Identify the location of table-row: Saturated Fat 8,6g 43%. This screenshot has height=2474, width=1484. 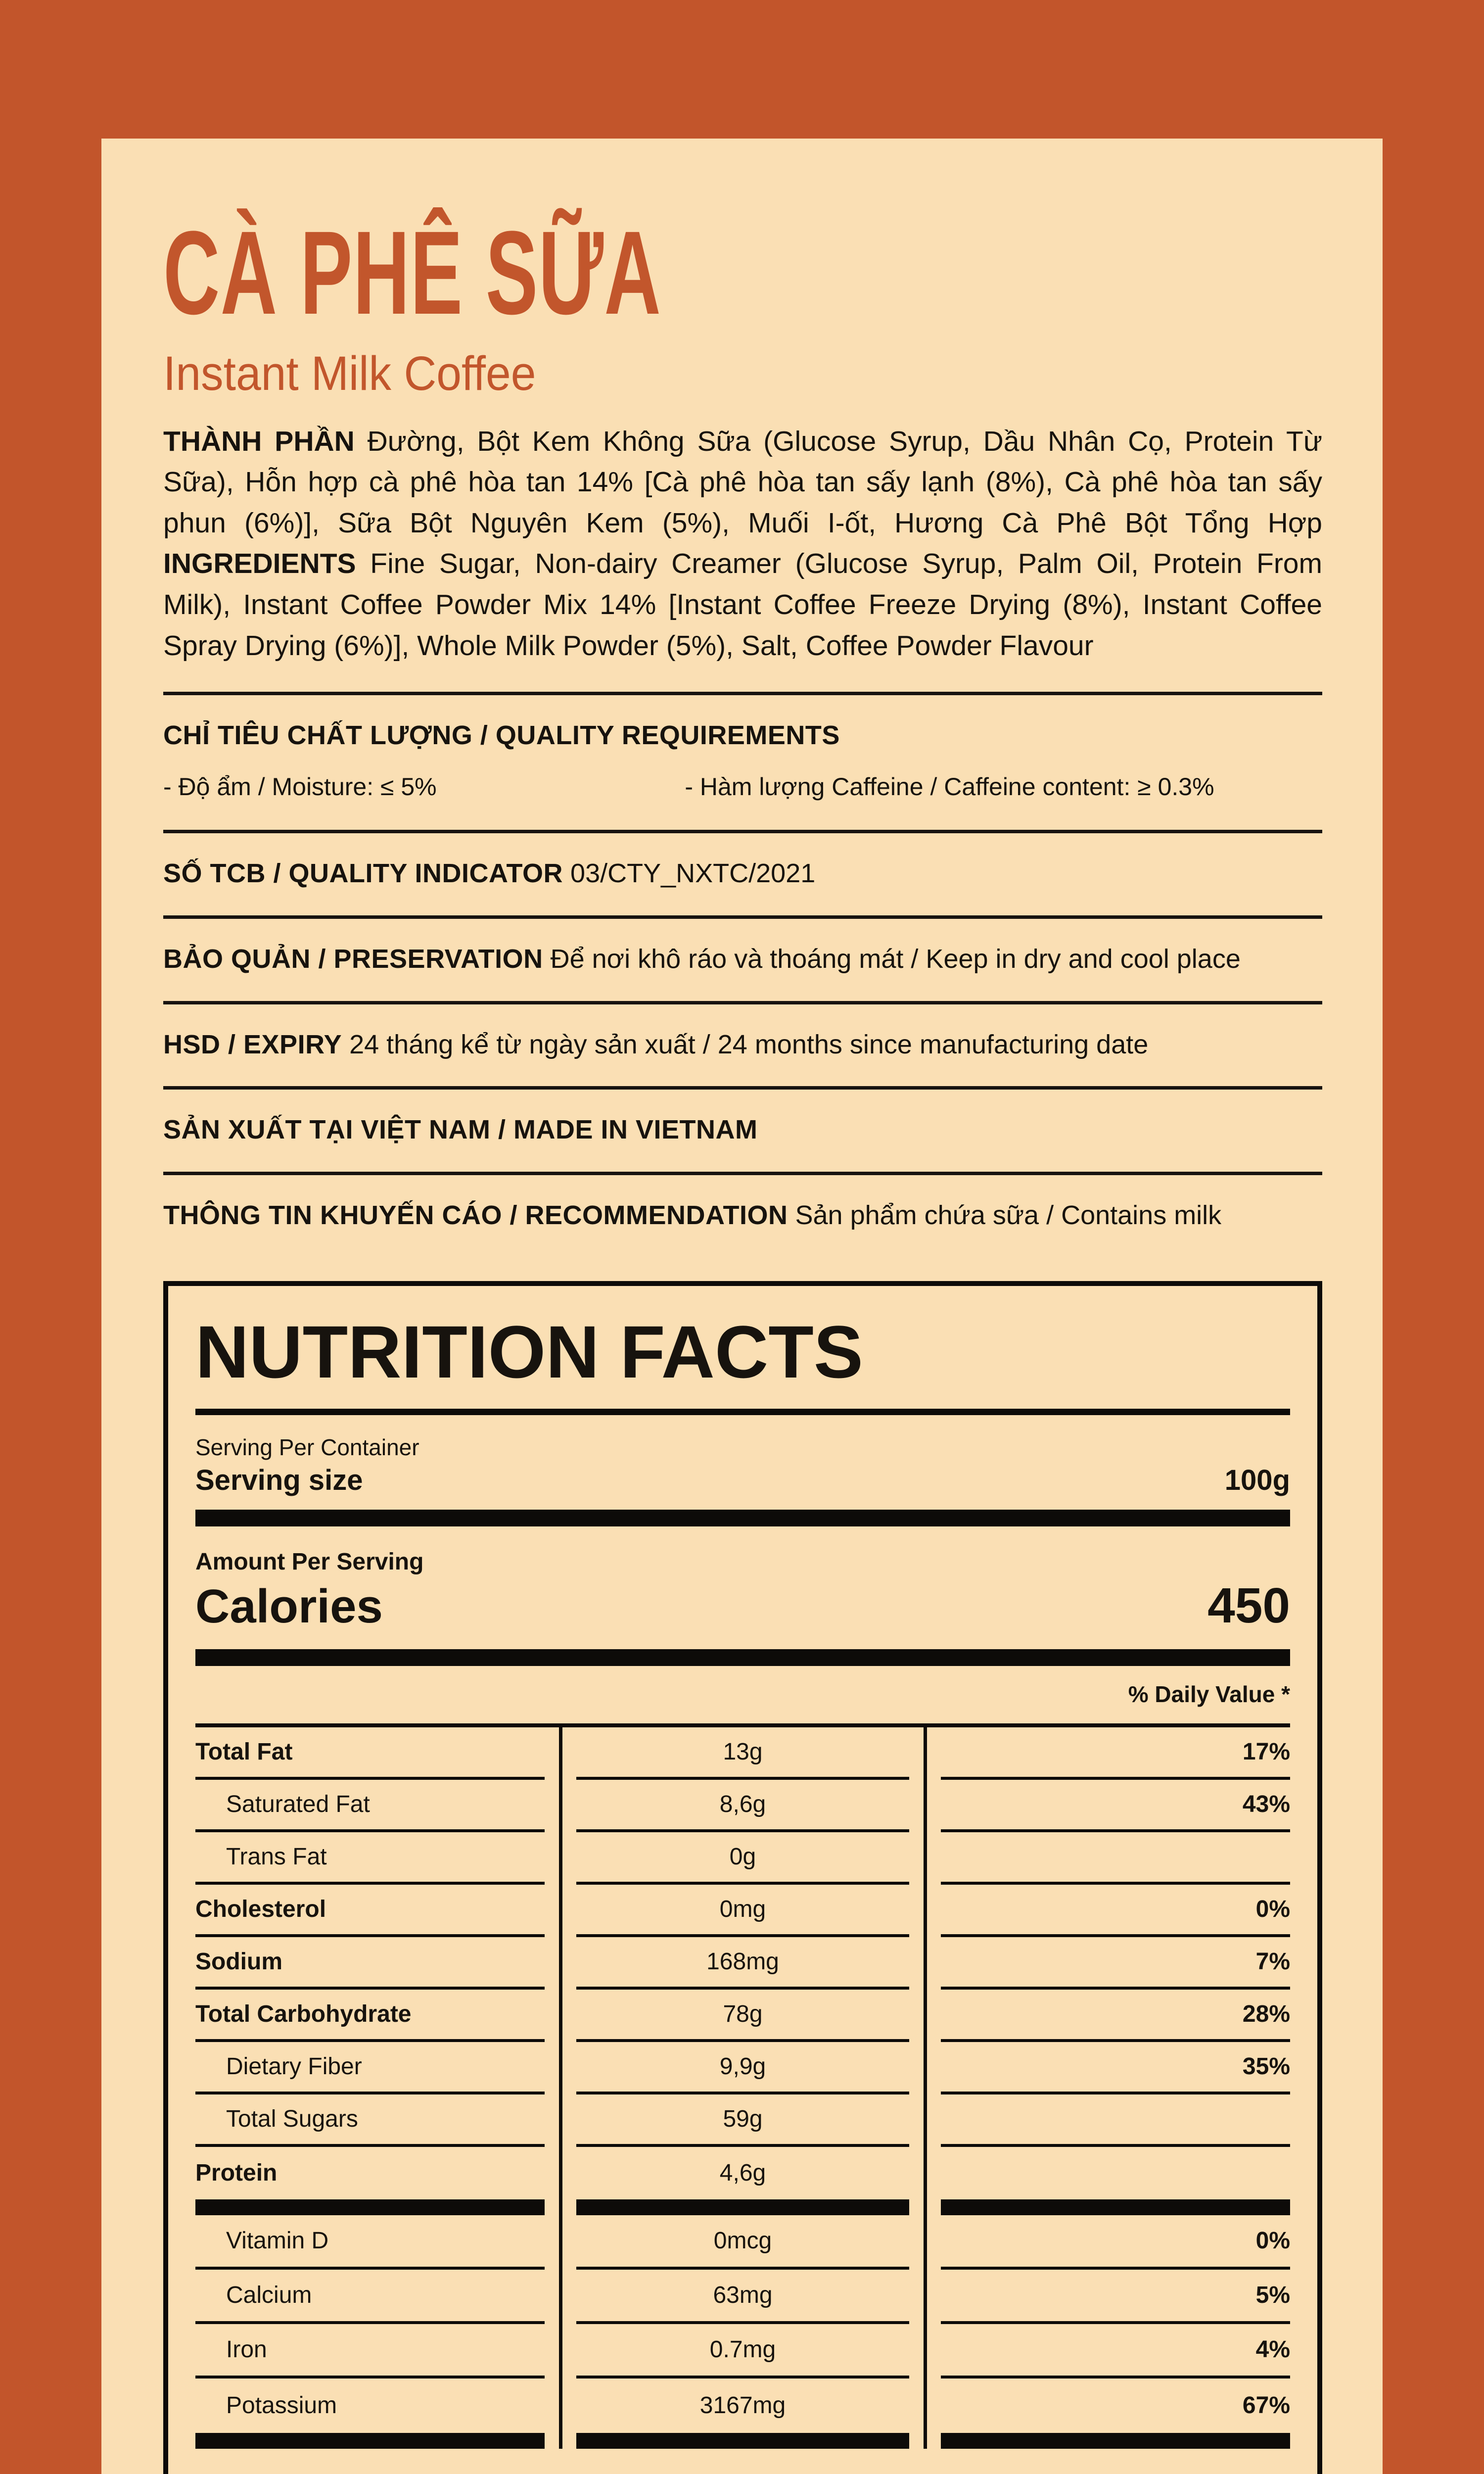
(742, 1806).